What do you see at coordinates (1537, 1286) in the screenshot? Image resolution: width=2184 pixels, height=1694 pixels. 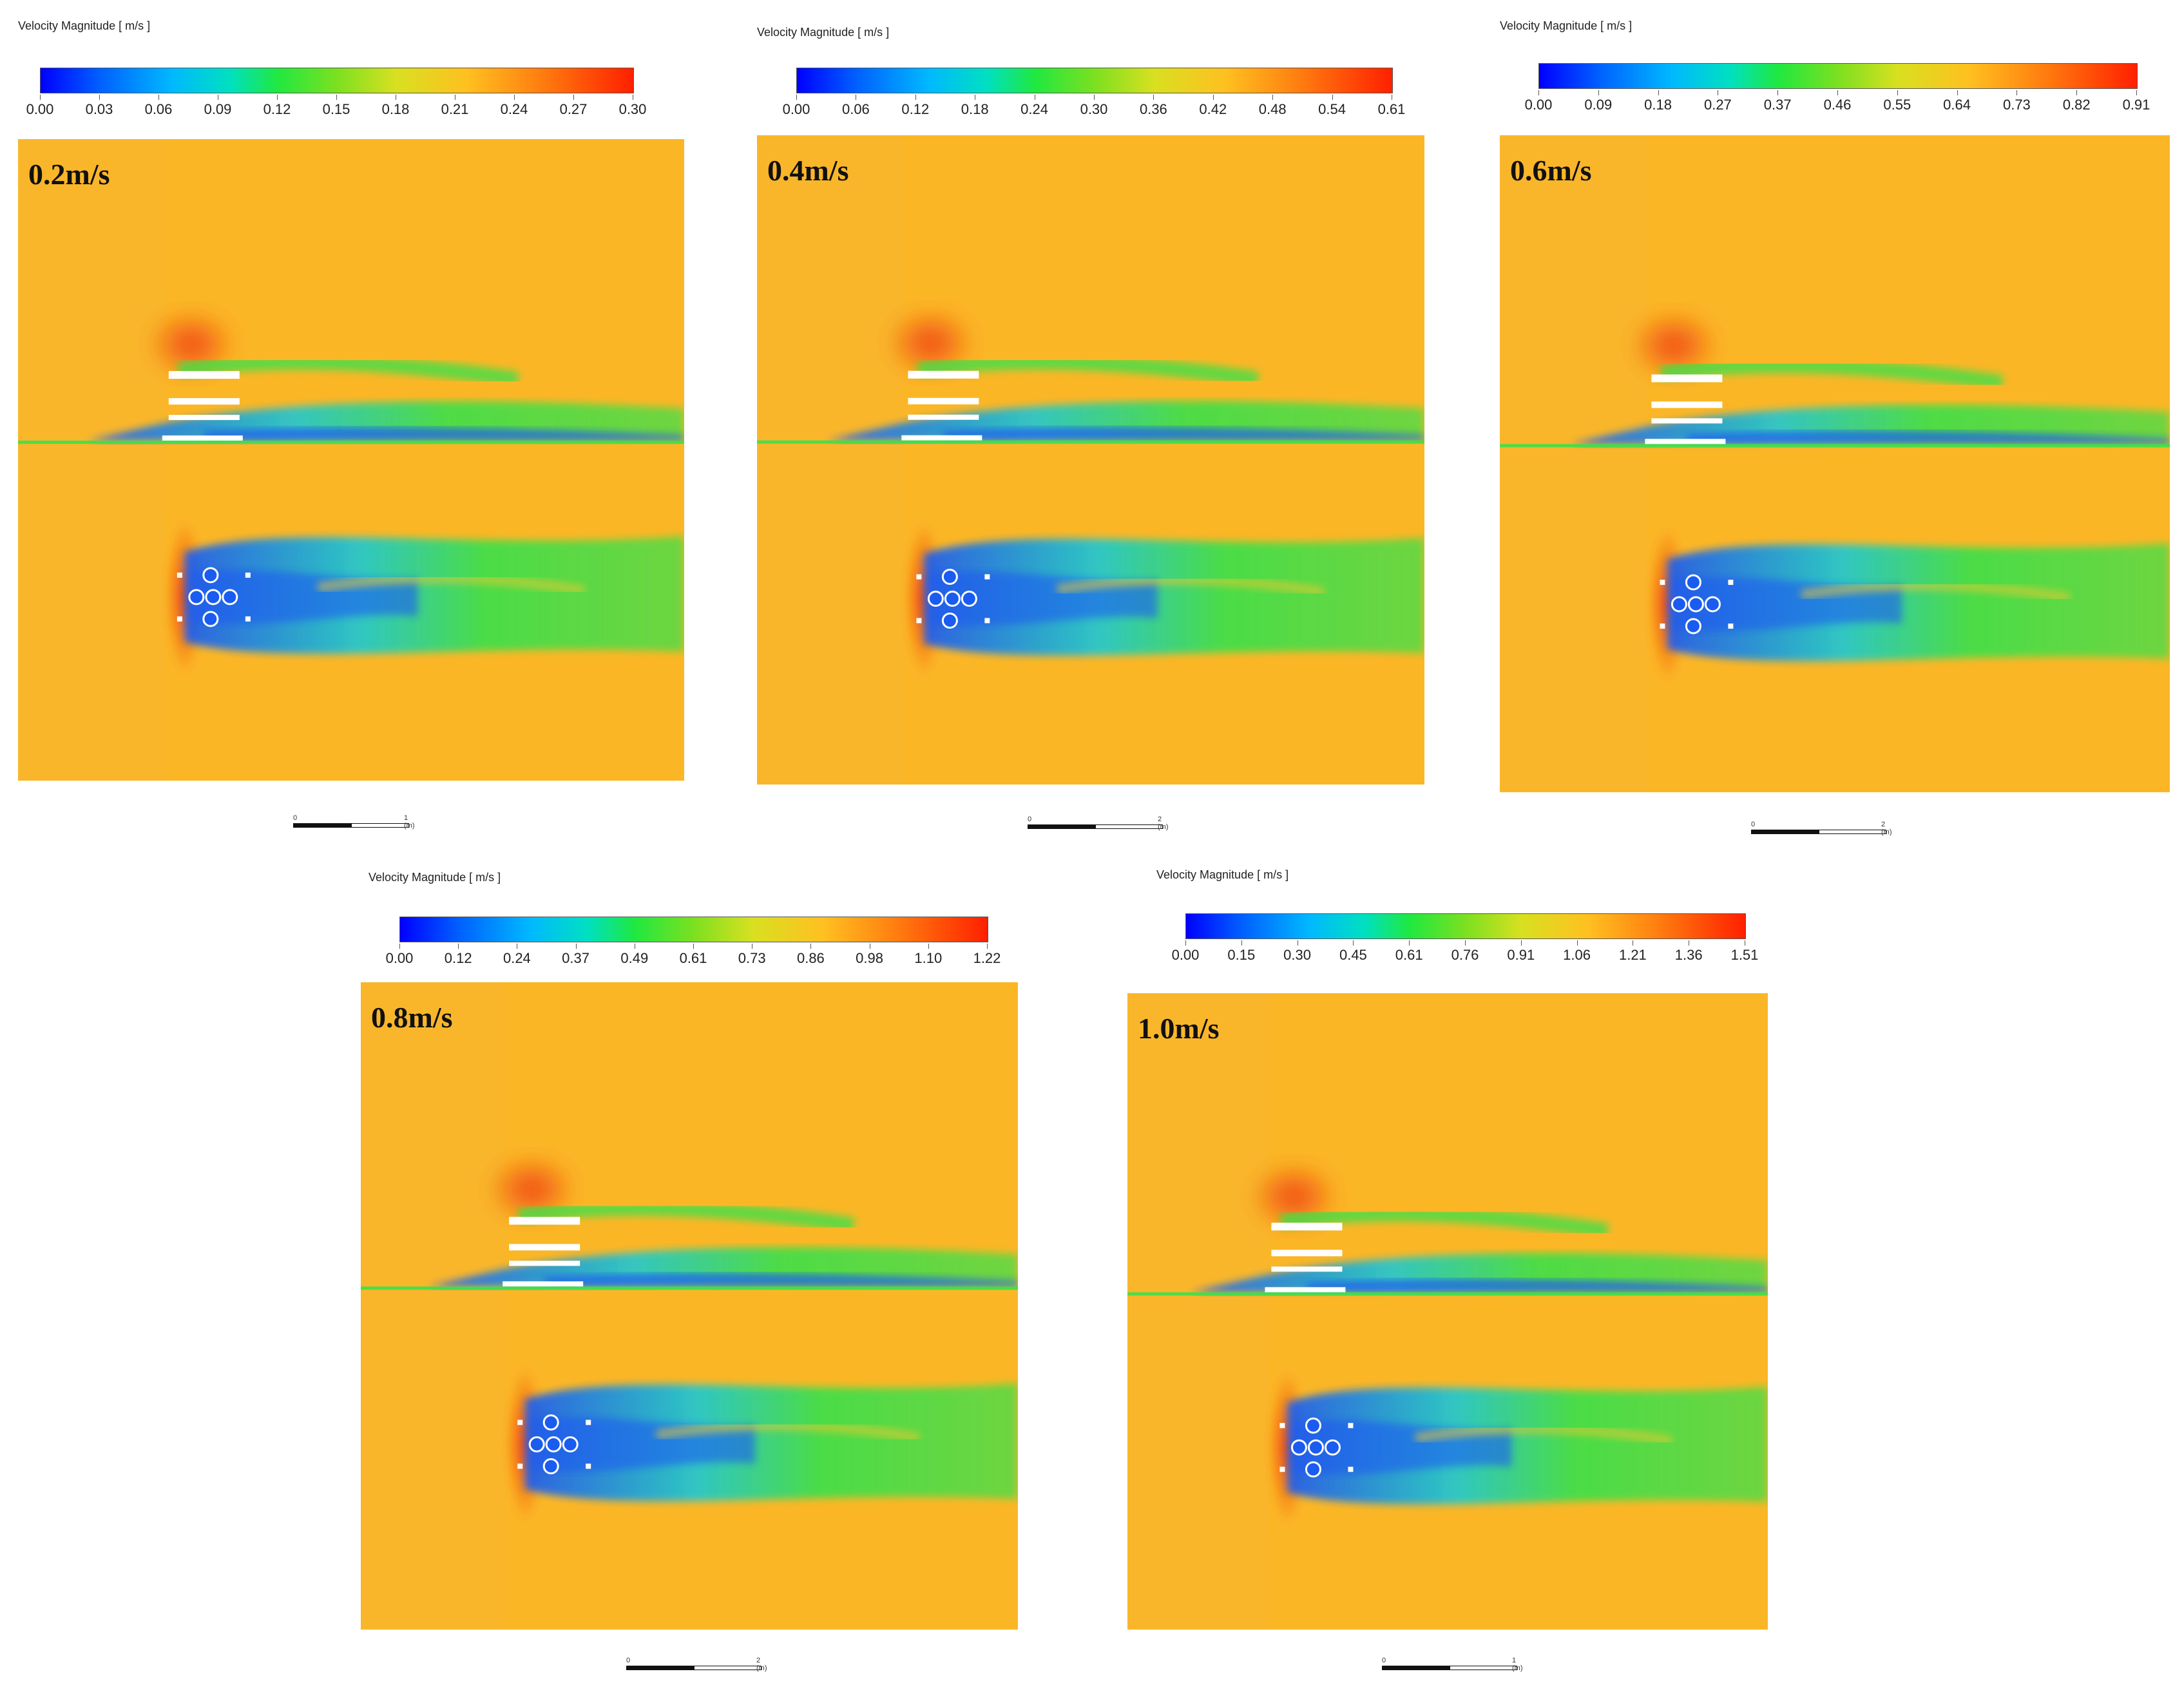 I see `side-wake-core` at bounding box center [1537, 1286].